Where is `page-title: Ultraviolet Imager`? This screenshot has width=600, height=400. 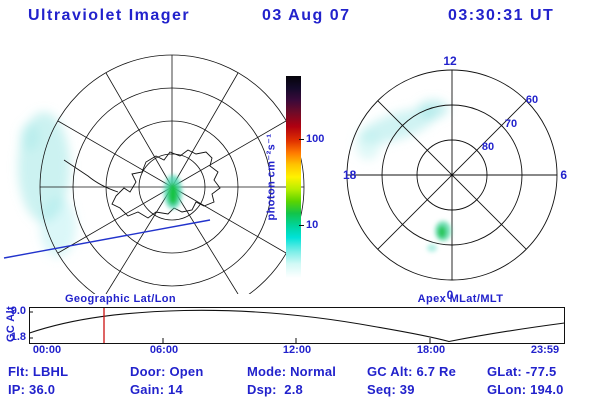 page-title: Ultraviolet Imager is located at coordinates (109, 15).